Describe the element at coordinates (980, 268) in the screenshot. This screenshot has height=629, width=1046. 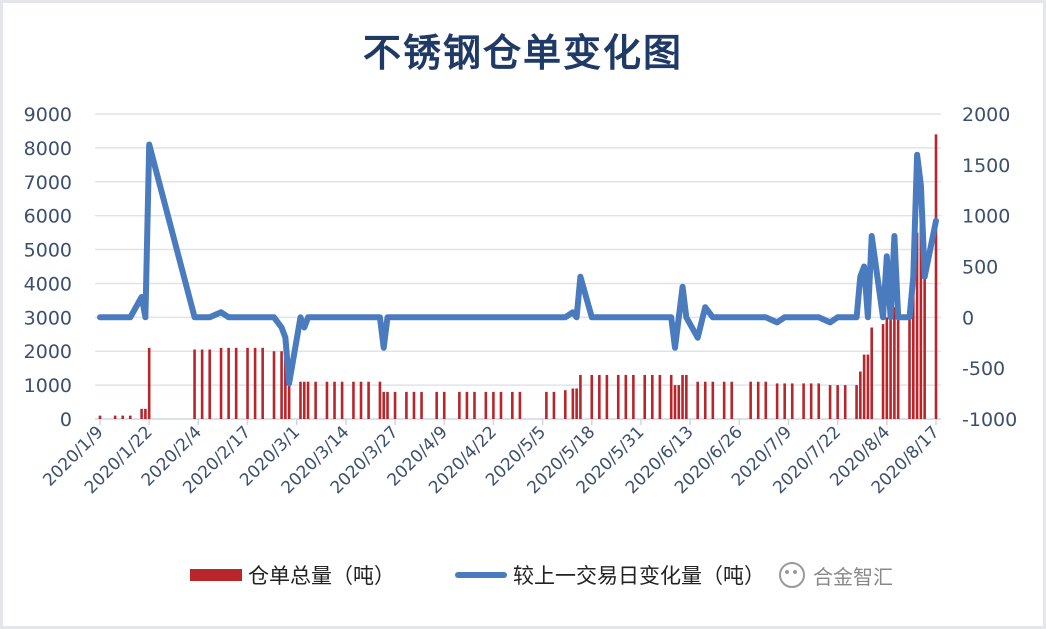
I see `right-tick-label: 500` at that location.